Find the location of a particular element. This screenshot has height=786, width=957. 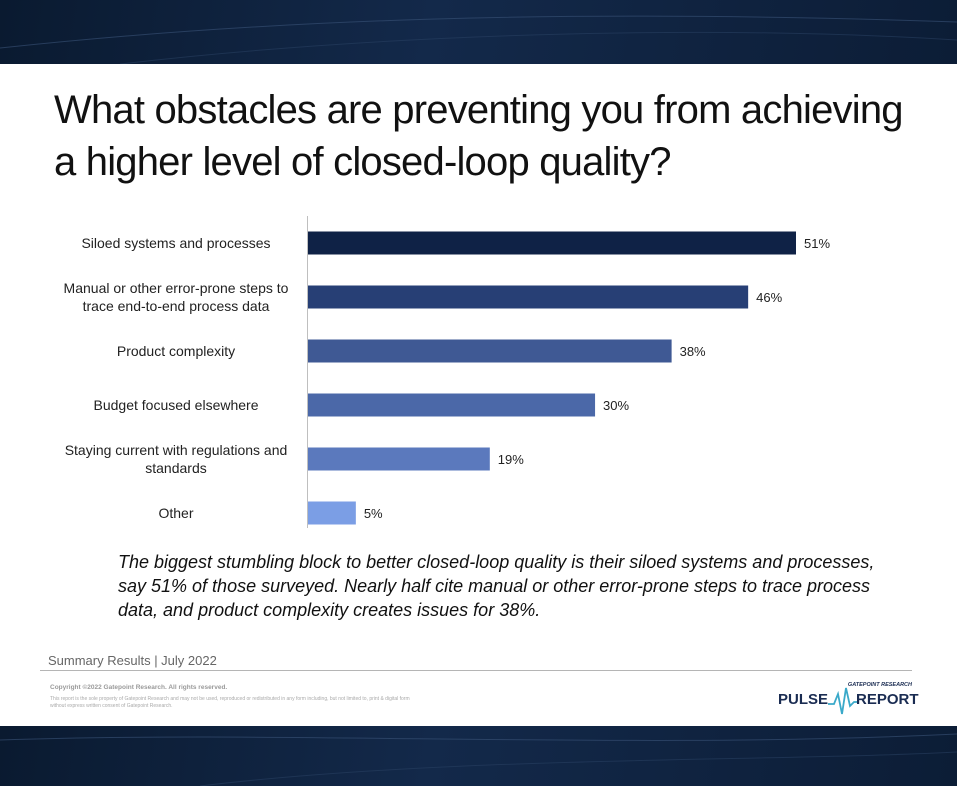

logo-word-pulse: PULSE is located at coordinates (803, 699).